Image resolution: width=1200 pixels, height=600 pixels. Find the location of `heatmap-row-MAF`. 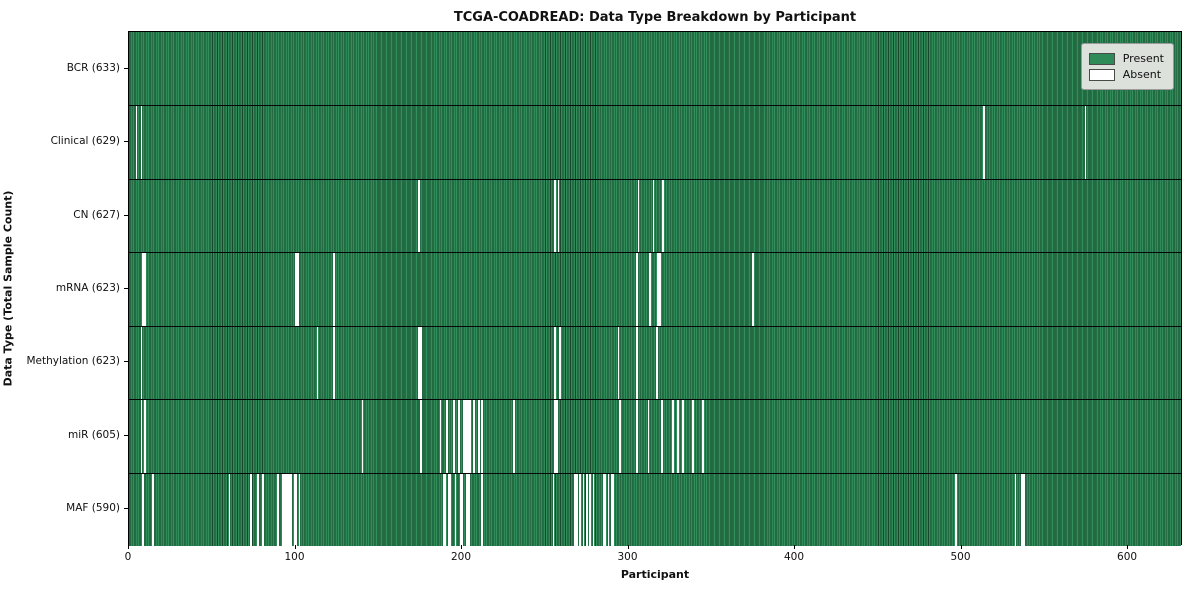

heatmap-row-MAF is located at coordinates (655, 509).